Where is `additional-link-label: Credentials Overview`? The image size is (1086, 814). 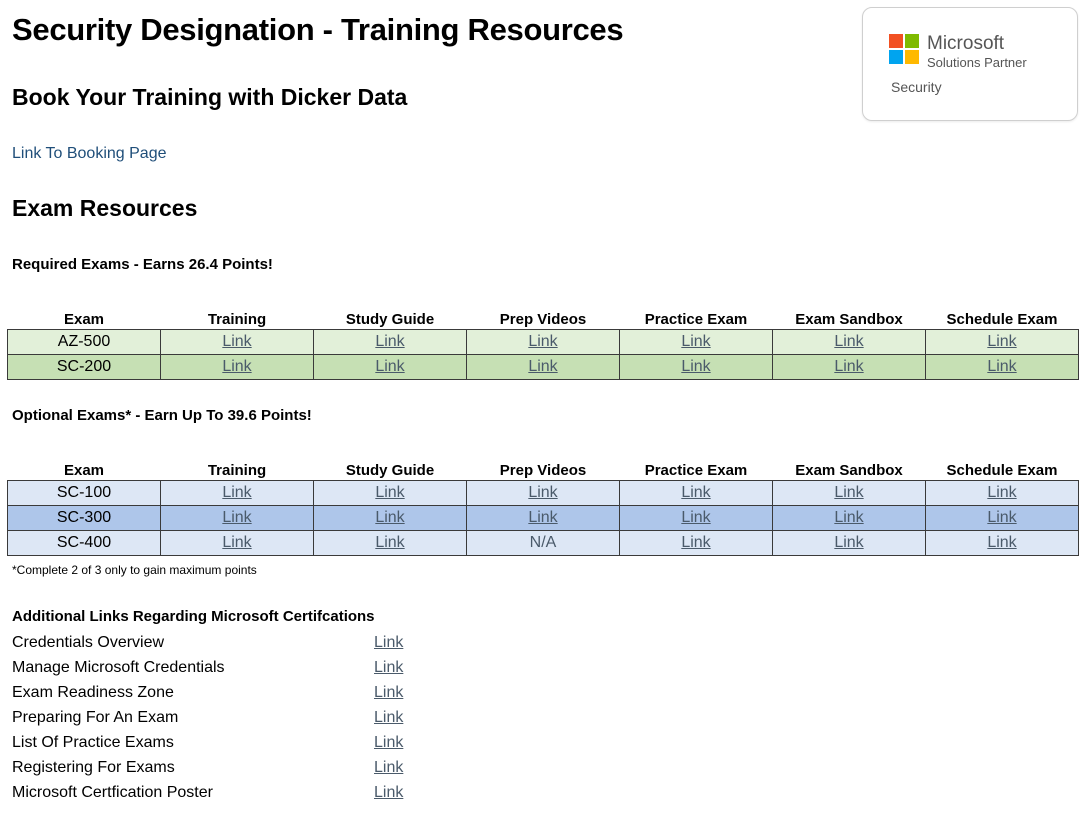
additional-link-label: Credentials Overview is located at coordinates (88, 642).